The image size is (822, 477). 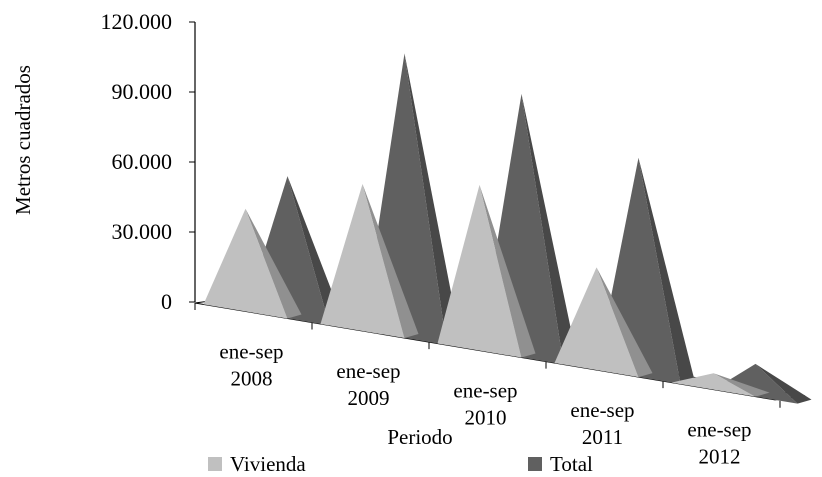 I want to click on x-tick-label: ene-sep 2011, so click(x=602, y=423).